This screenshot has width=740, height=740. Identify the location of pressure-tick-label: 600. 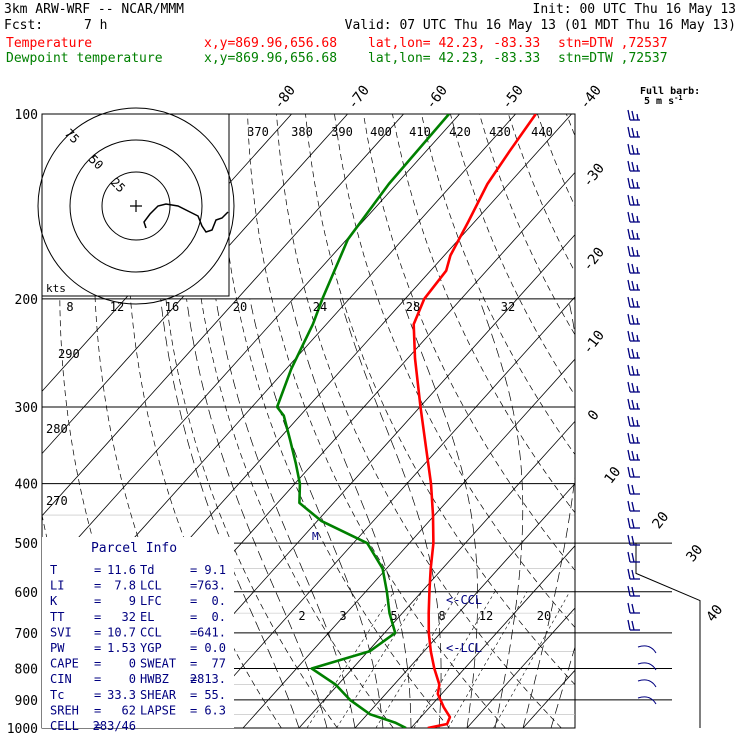
(26, 593).